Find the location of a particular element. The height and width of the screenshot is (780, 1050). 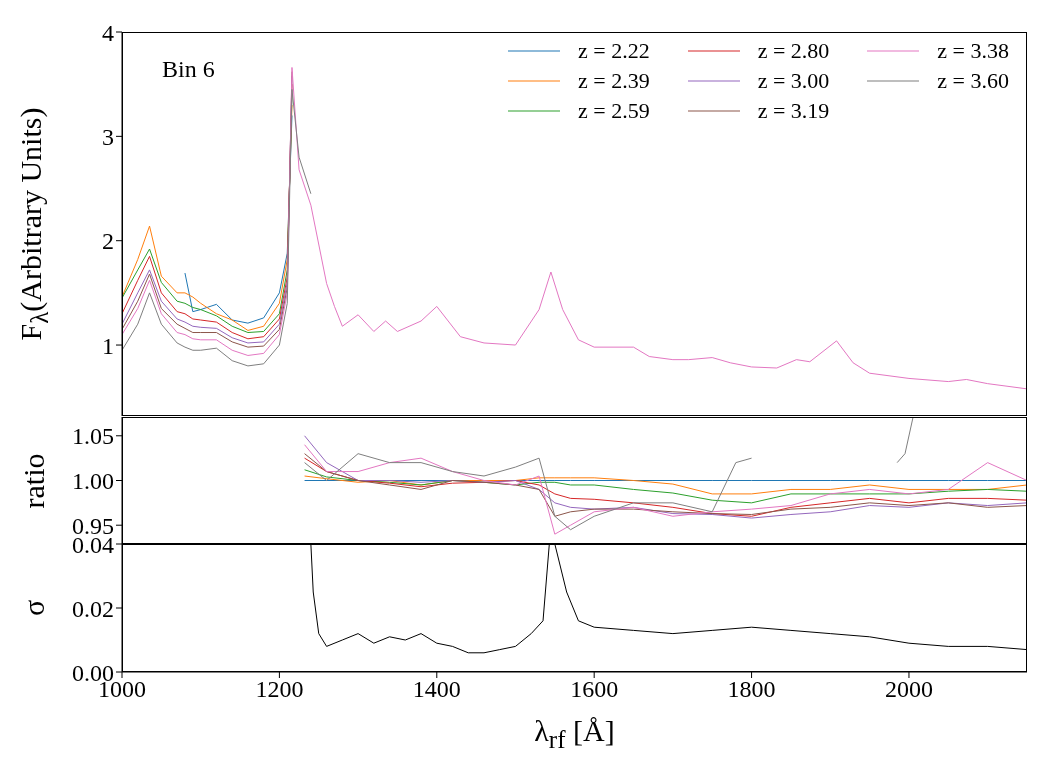

y-tick-label: 2 is located at coordinates (108, 241).